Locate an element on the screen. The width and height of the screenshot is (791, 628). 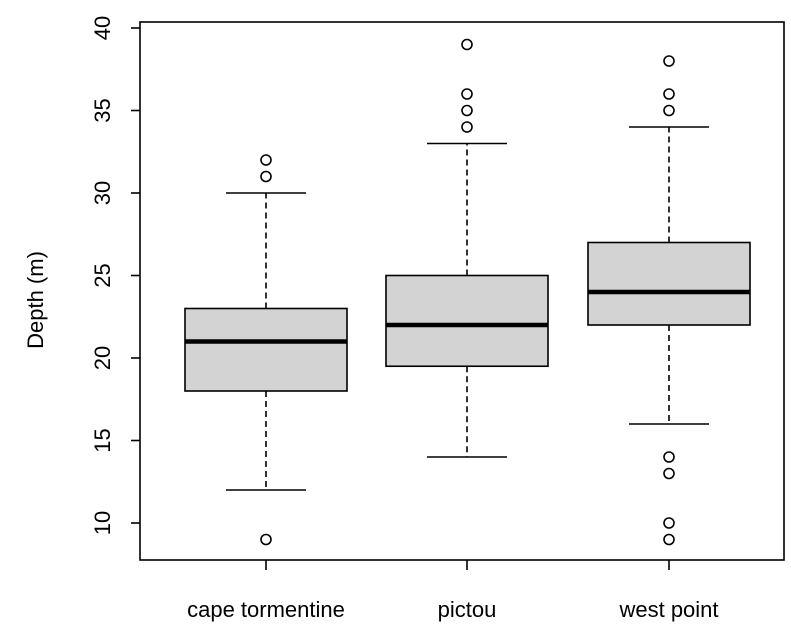
x-axis: cape tormentine pictou west point is located at coordinates (452, 591).